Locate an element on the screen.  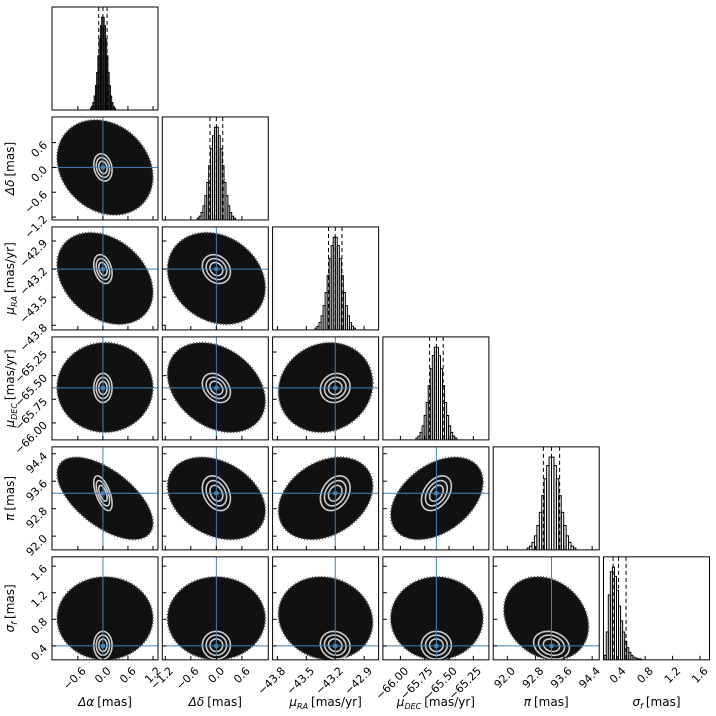
axis-label: π[mas] is located at coordinates (546, 702).